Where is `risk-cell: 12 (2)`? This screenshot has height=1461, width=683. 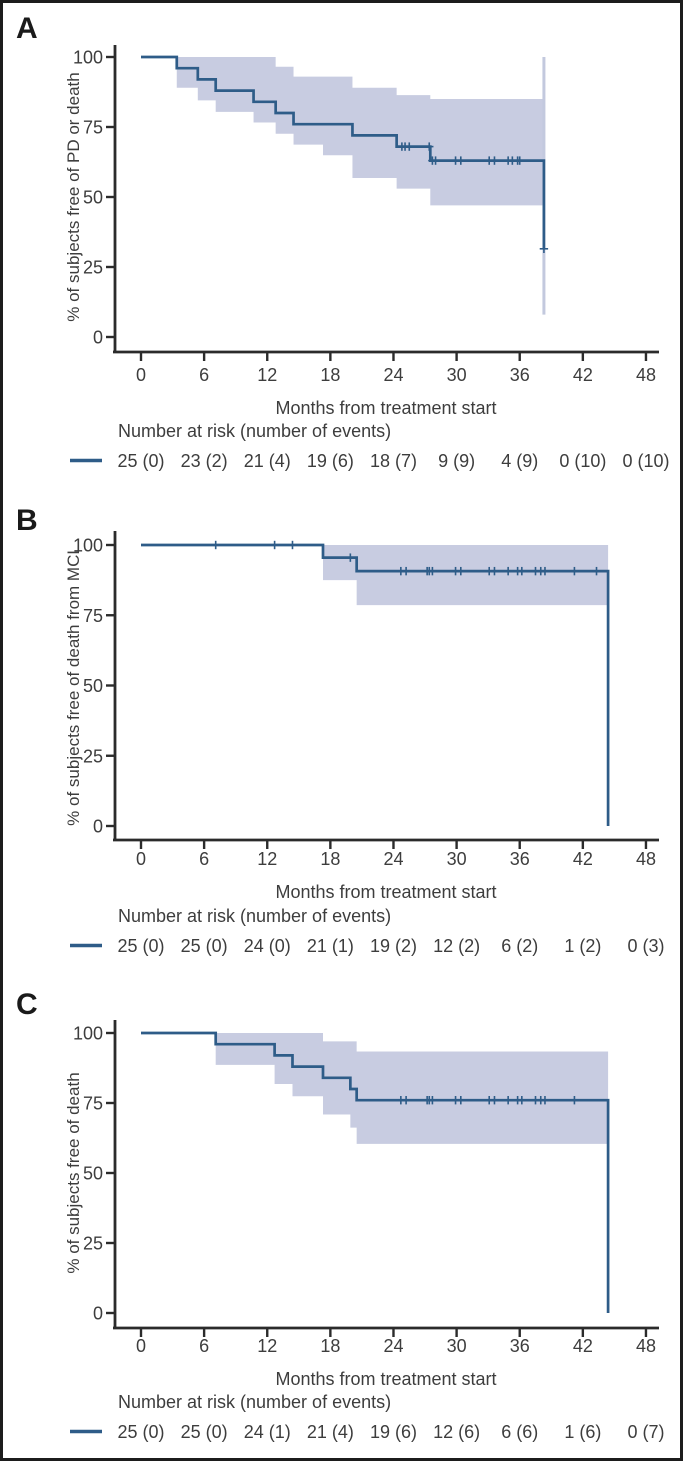 risk-cell: 12 (2) is located at coordinates (456, 946).